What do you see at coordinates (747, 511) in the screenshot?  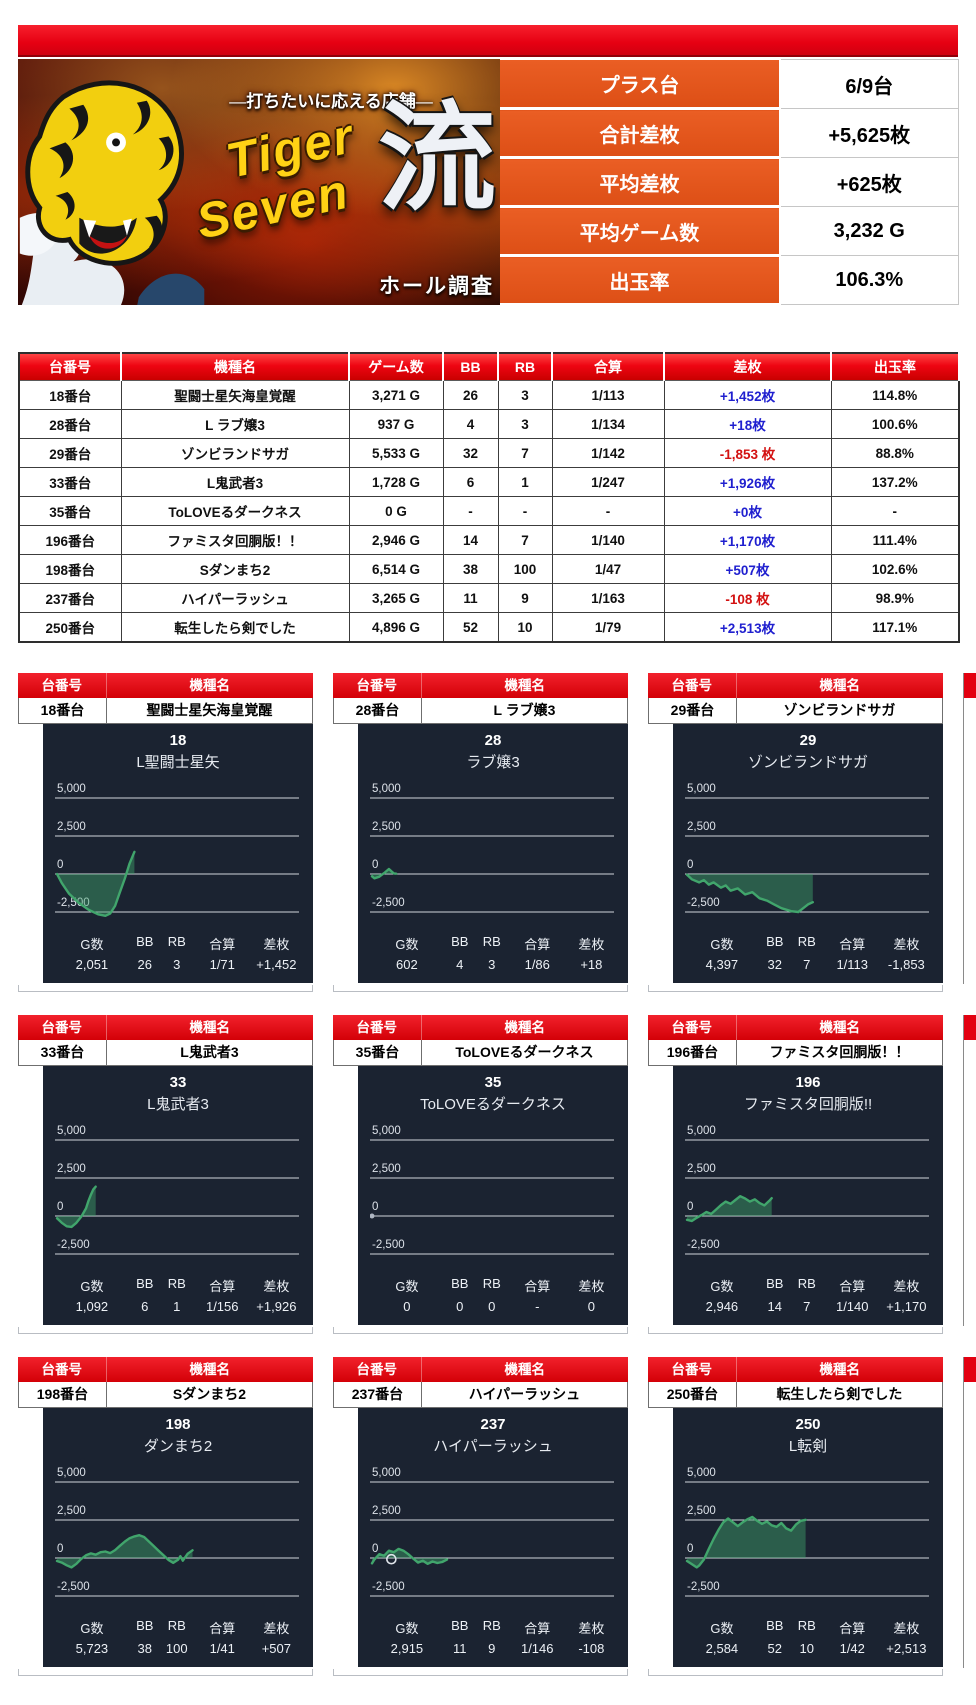 I see `diff-cell: +0枚` at bounding box center [747, 511].